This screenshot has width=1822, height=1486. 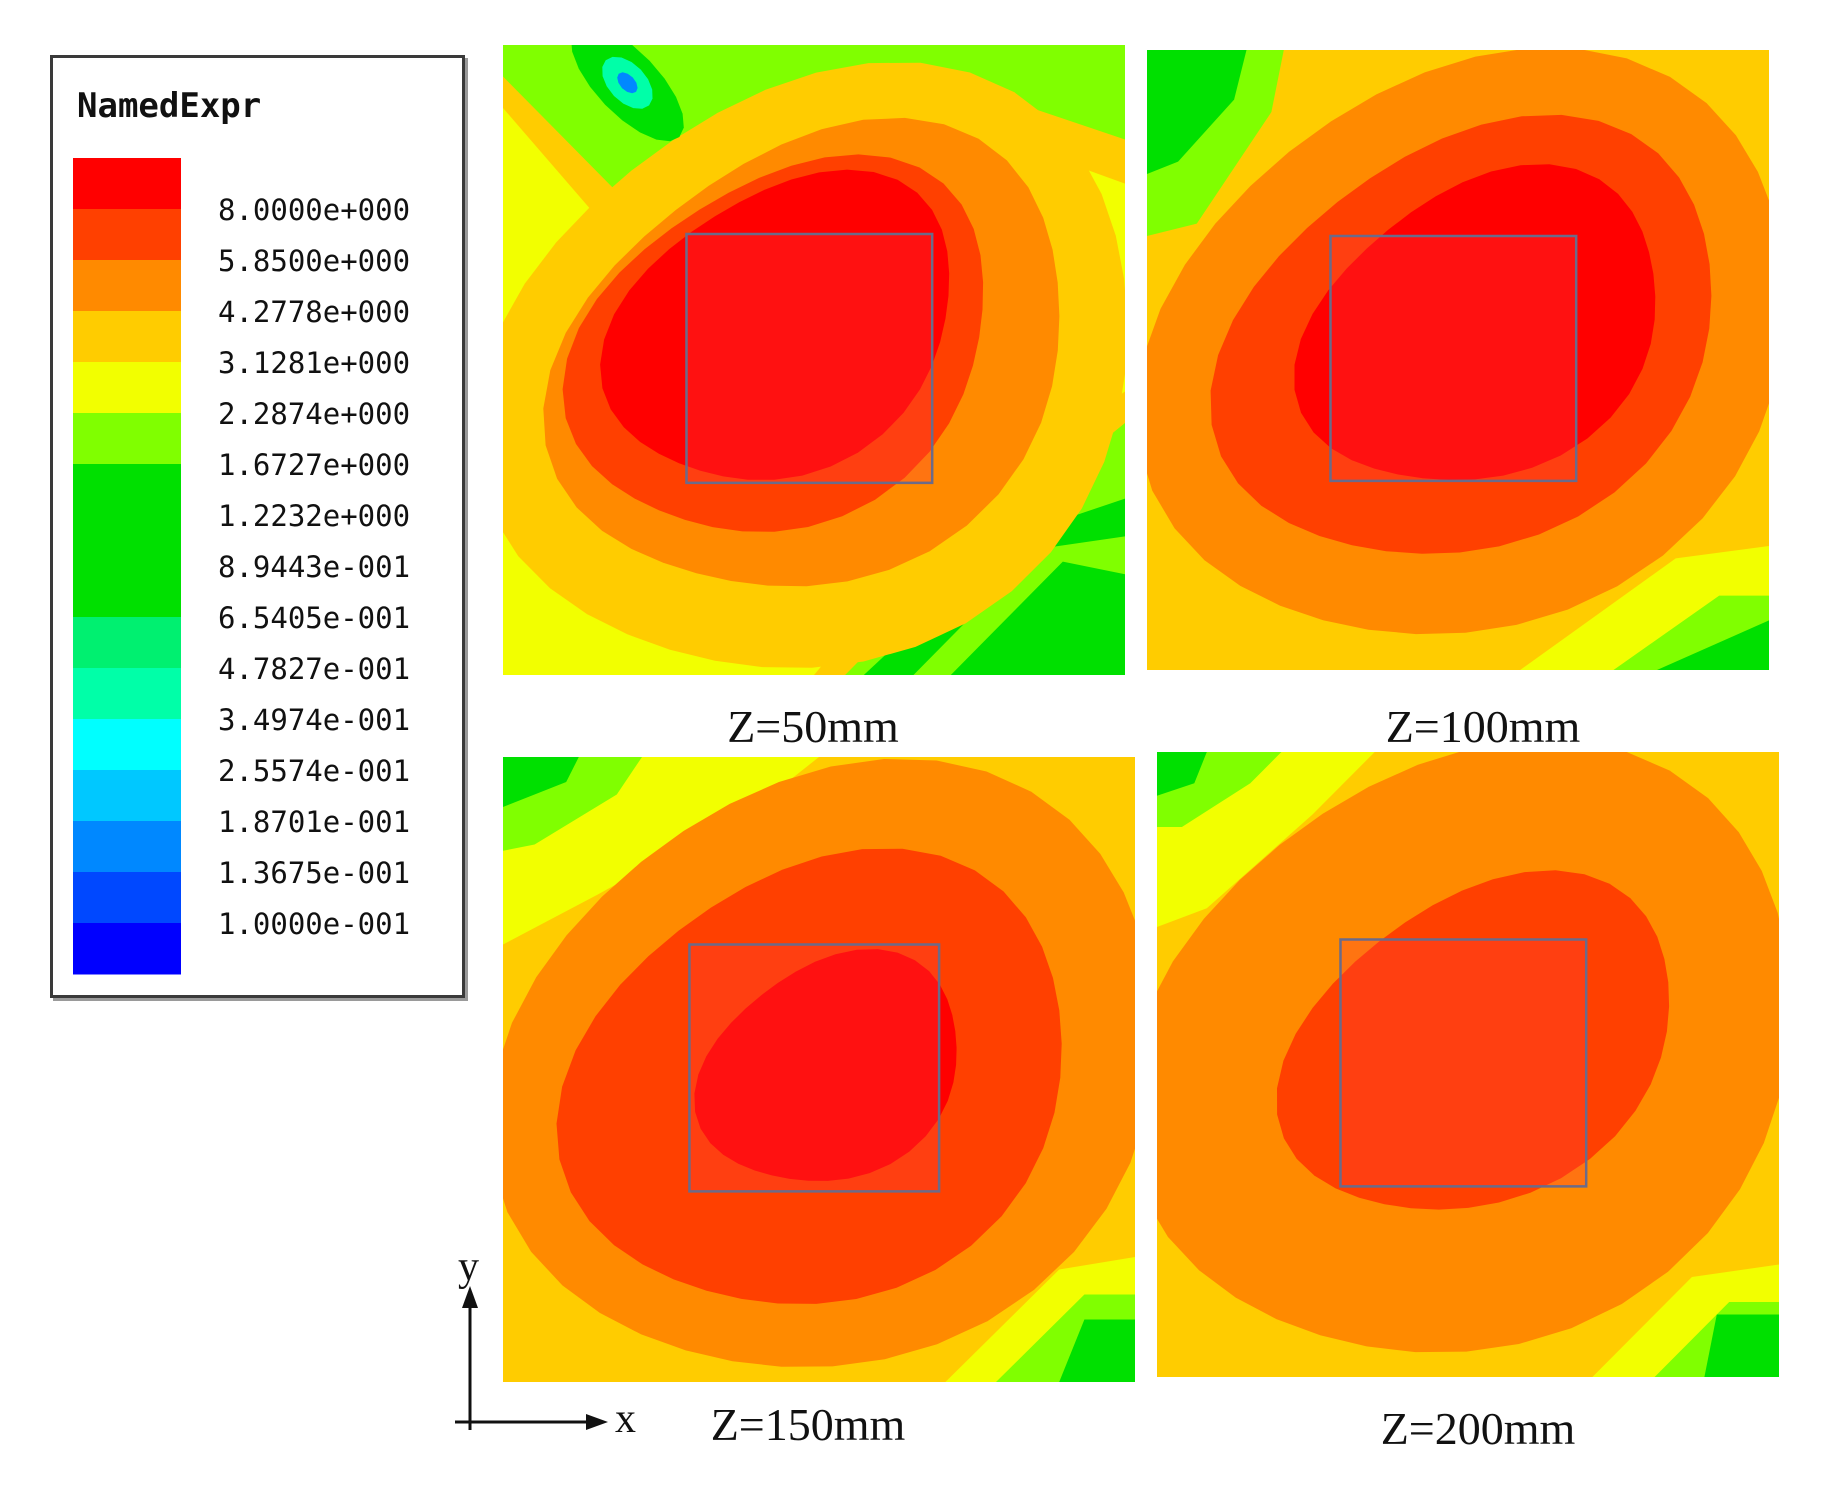 I want to click on legend-level-label: 3.1281e+000, so click(x=314, y=363).